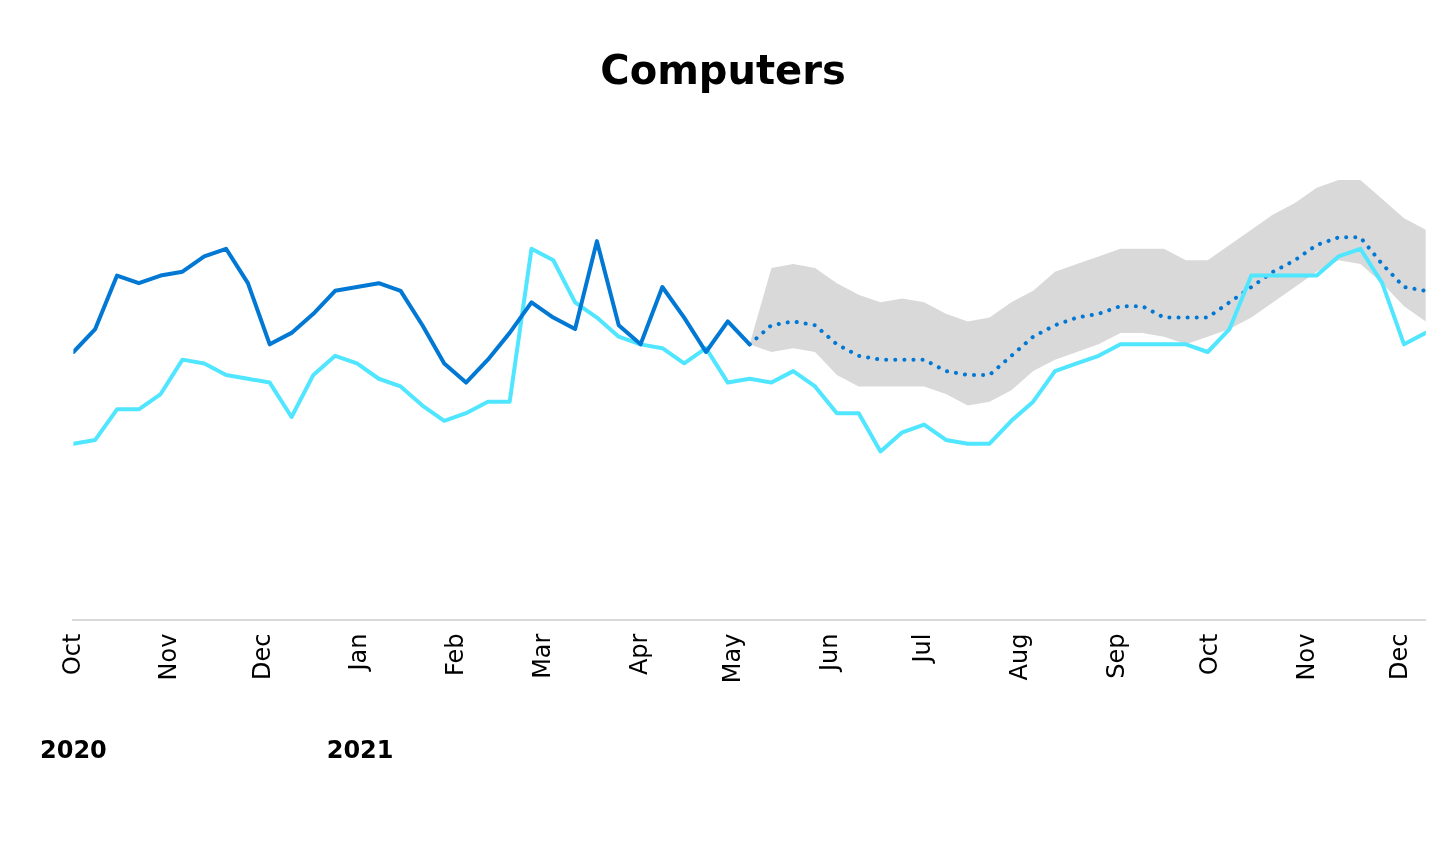 The width and height of the screenshot is (1444, 846). I want to click on x-tick-label: Sep, so click(1115, 656).